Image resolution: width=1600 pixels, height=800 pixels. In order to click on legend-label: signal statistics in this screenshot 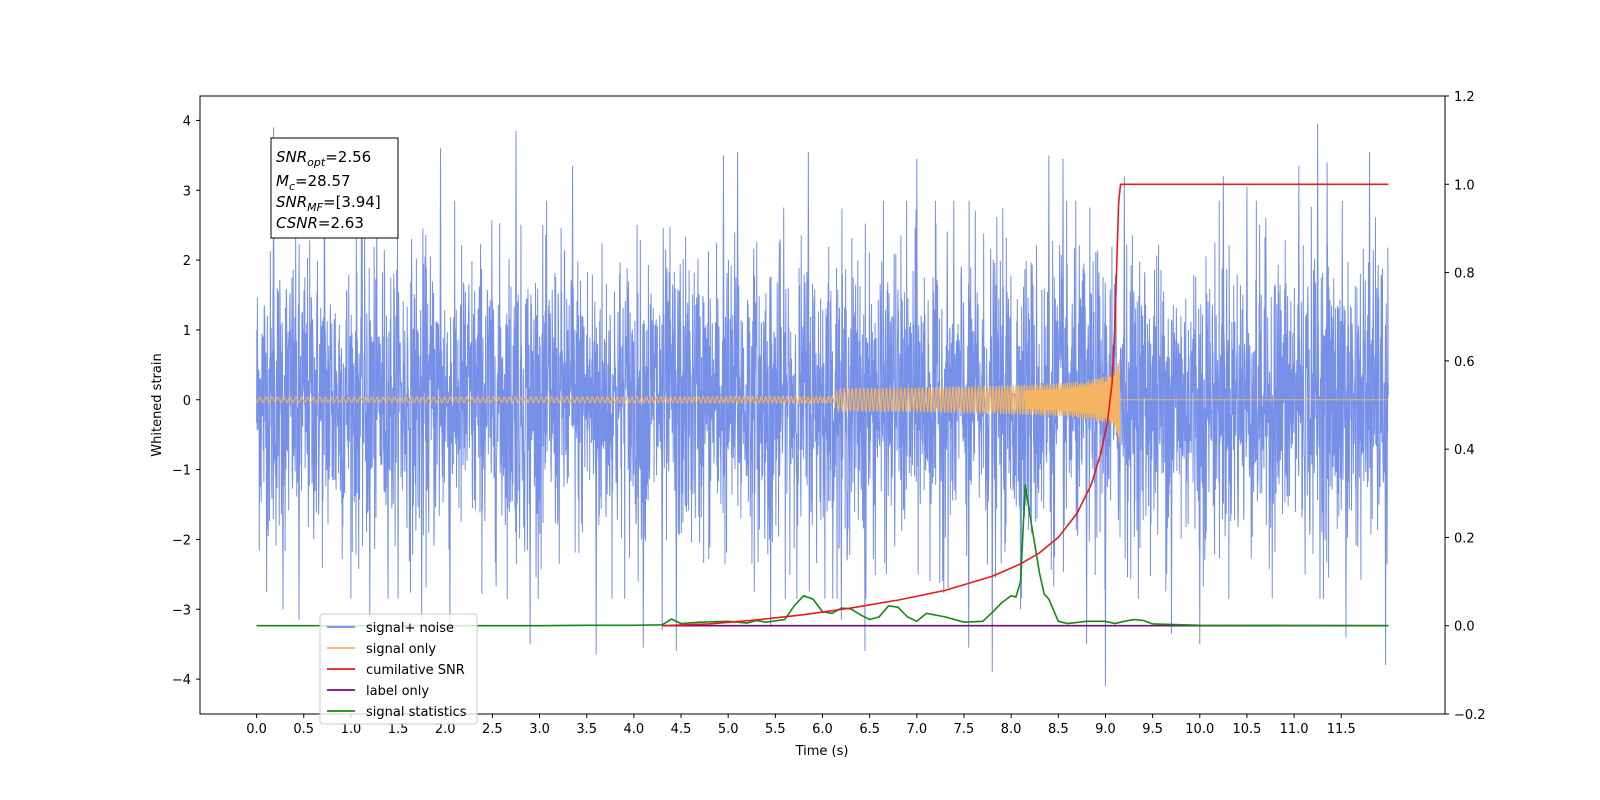, I will do `click(416, 712)`.